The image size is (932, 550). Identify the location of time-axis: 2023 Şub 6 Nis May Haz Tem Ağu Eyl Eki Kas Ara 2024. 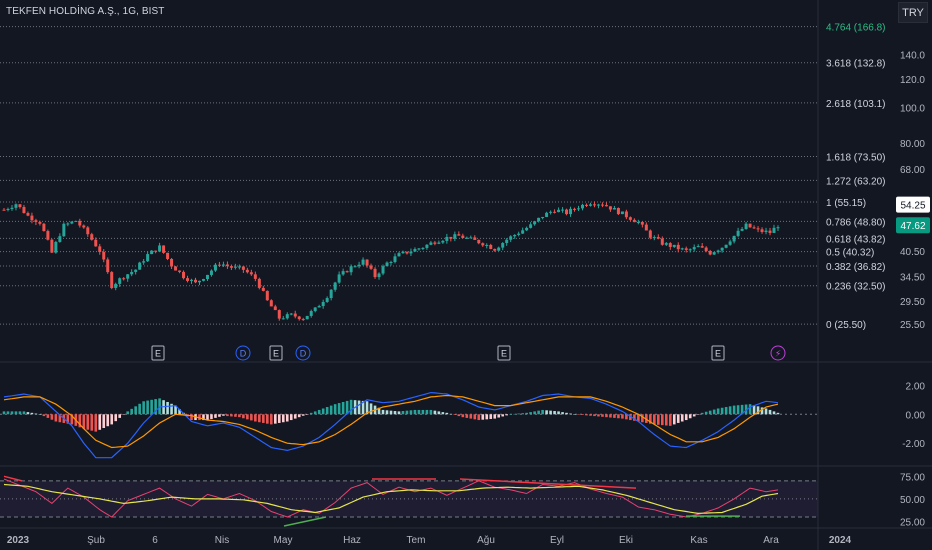
(429, 540).